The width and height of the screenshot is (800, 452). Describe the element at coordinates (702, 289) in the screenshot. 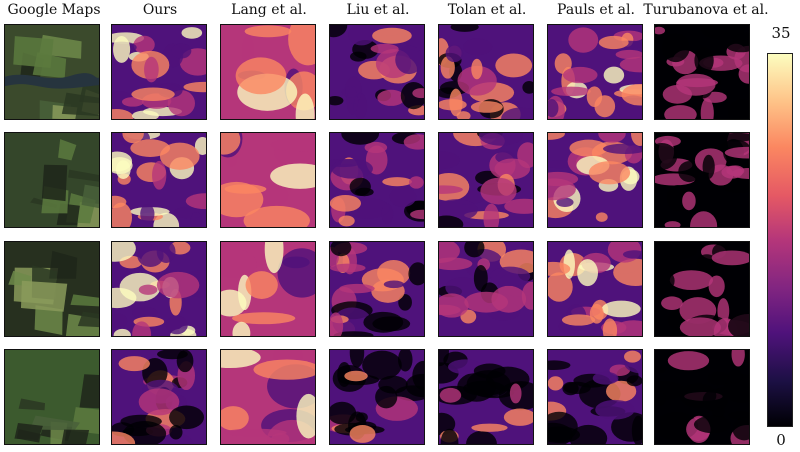

I see `height-map-r3-c7` at that location.